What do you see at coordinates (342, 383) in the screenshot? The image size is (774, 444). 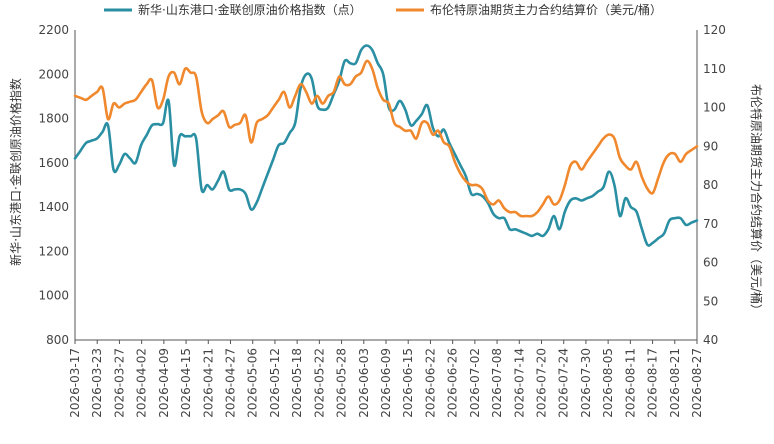 I see `x-tick-label: 2026-05-28` at bounding box center [342, 383].